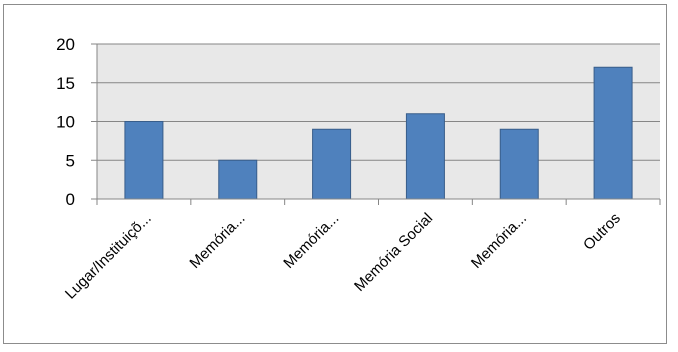 The image size is (678, 352). What do you see at coordinates (602, 232) in the screenshot?
I see `x-tick-label: Outros` at bounding box center [602, 232].